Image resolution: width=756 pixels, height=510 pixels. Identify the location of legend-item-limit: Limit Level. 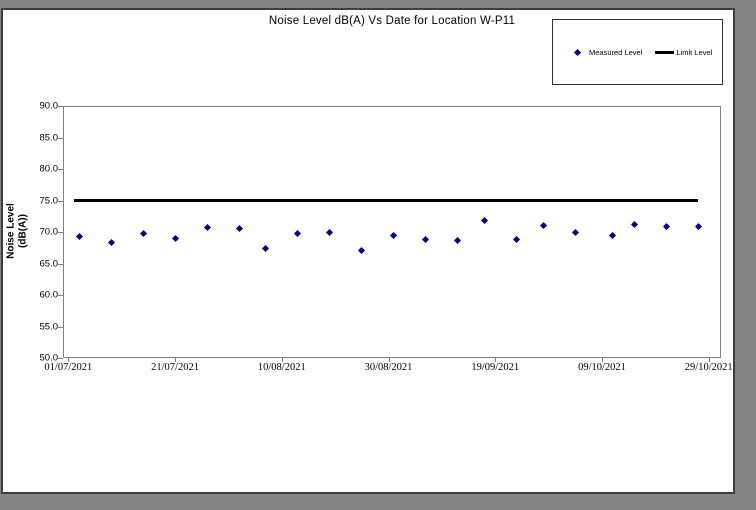
(677, 52).